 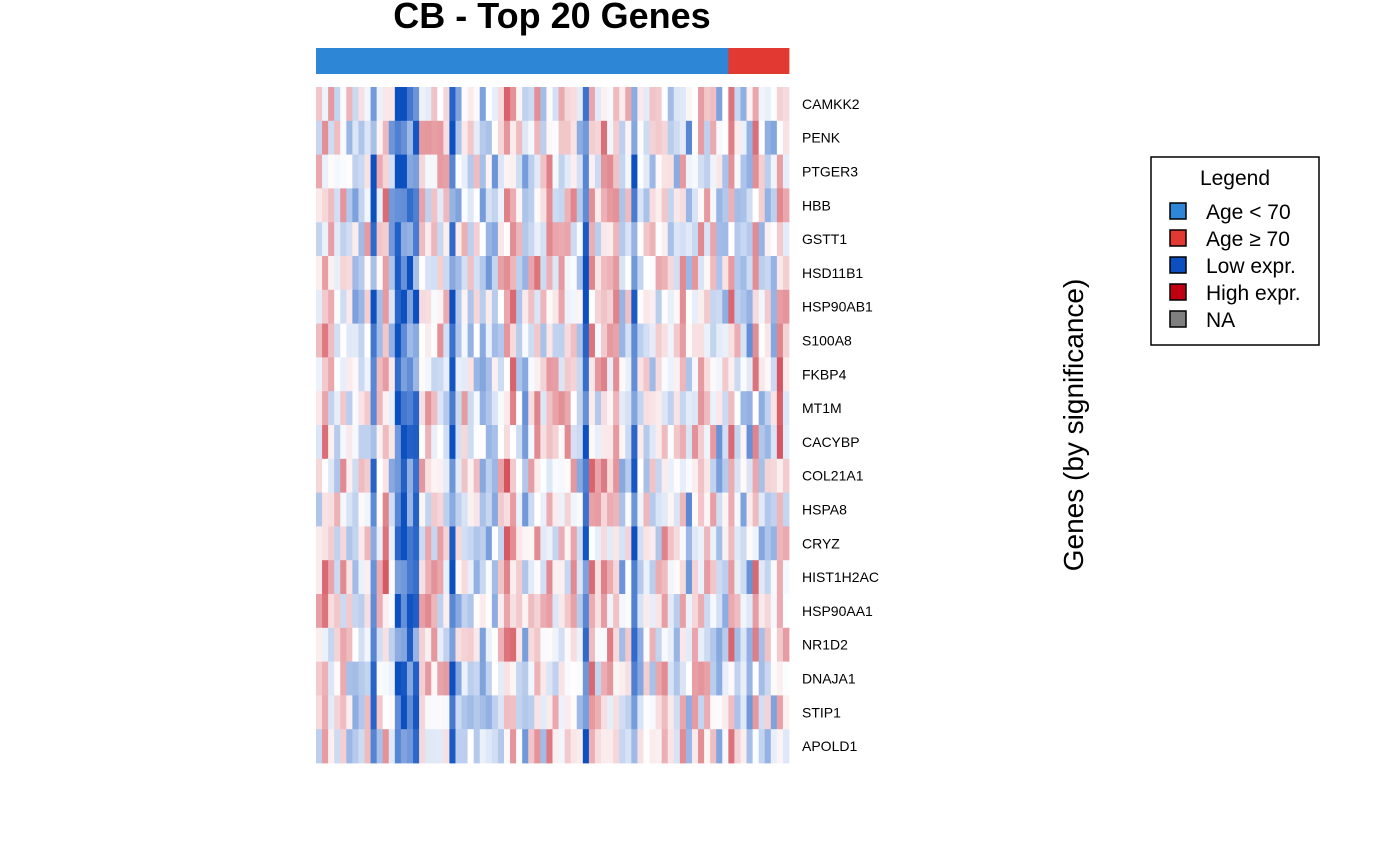 What do you see at coordinates (1178, 265) in the screenshot?
I see `legend-swatch` at bounding box center [1178, 265].